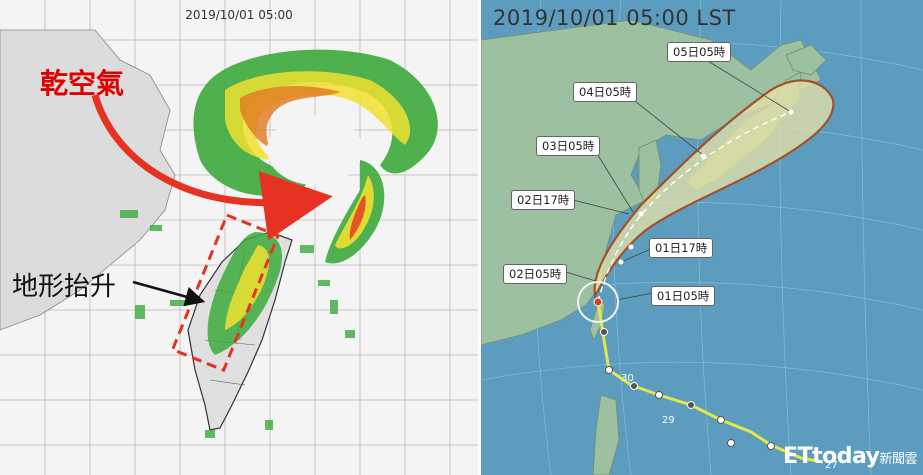  What do you see at coordinates (88, 180) in the screenshot?
I see `china-coast` at bounding box center [88, 180].